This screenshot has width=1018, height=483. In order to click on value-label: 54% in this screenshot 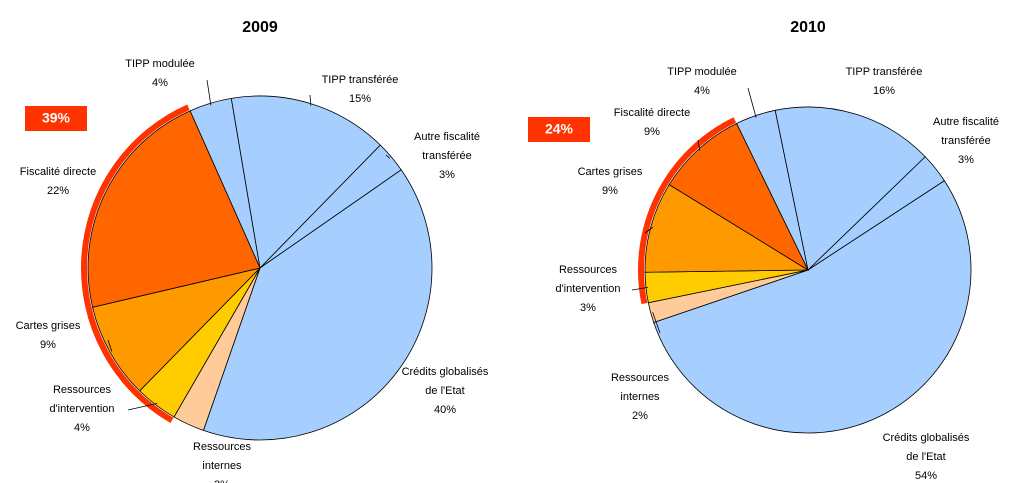, I will do `click(926, 476)`.